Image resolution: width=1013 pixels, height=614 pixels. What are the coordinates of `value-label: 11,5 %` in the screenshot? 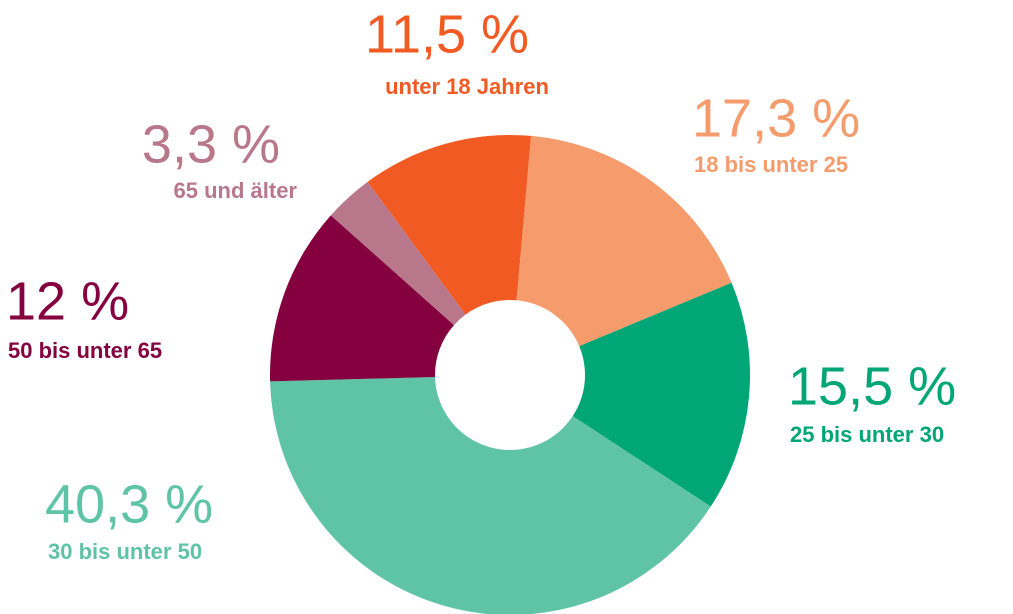 It's located at (447, 34).